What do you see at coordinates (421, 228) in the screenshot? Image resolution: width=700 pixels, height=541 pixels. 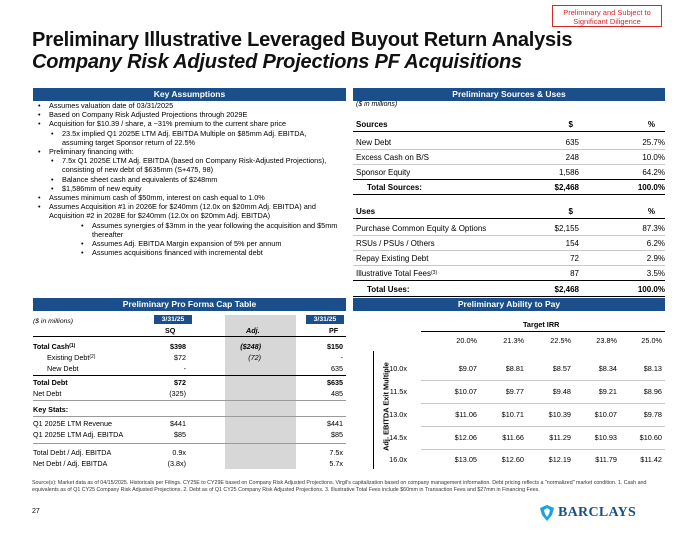 I see `uses-row-label: Purchase Common Equity & Options` at bounding box center [421, 228].